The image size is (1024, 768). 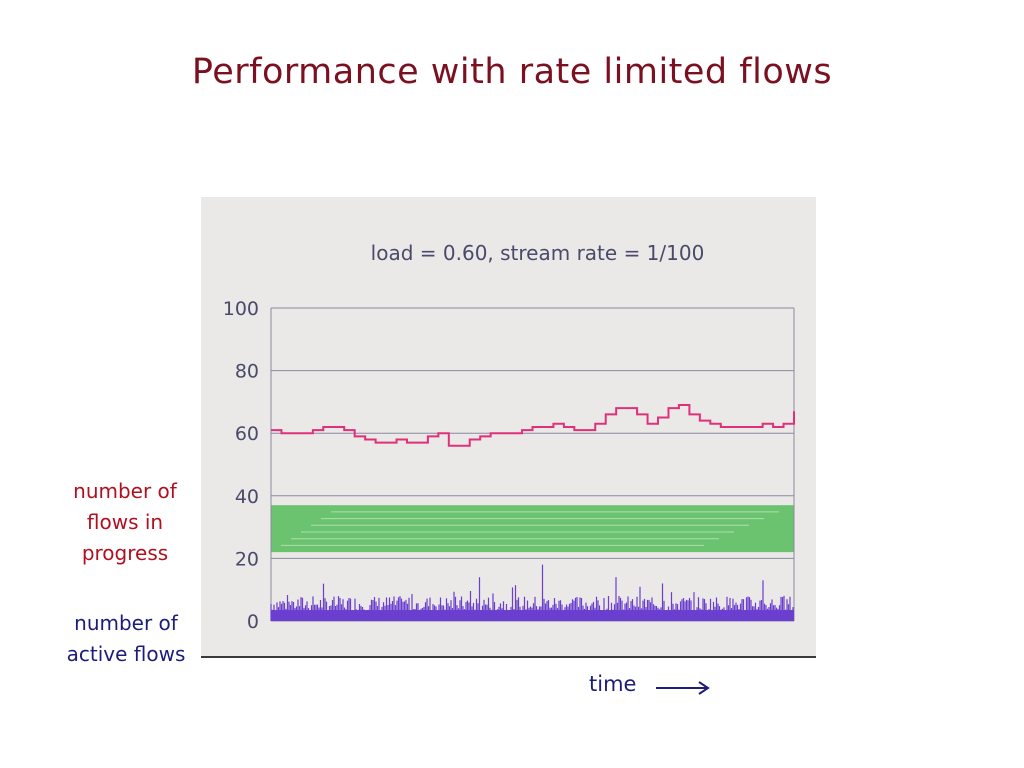 What do you see at coordinates (125, 522) in the screenshot?
I see `label-flows-in-progress: number of flows in progress` at bounding box center [125, 522].